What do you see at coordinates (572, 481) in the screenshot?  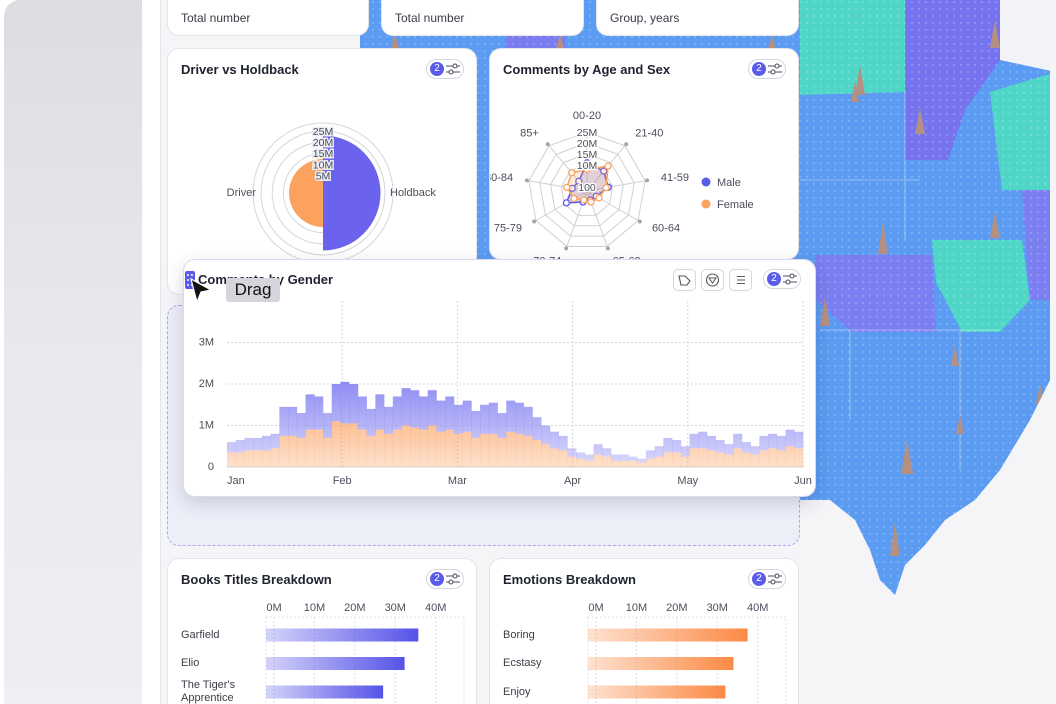 I see `x-tick-label: Apr` at bounding box center [572, 481].